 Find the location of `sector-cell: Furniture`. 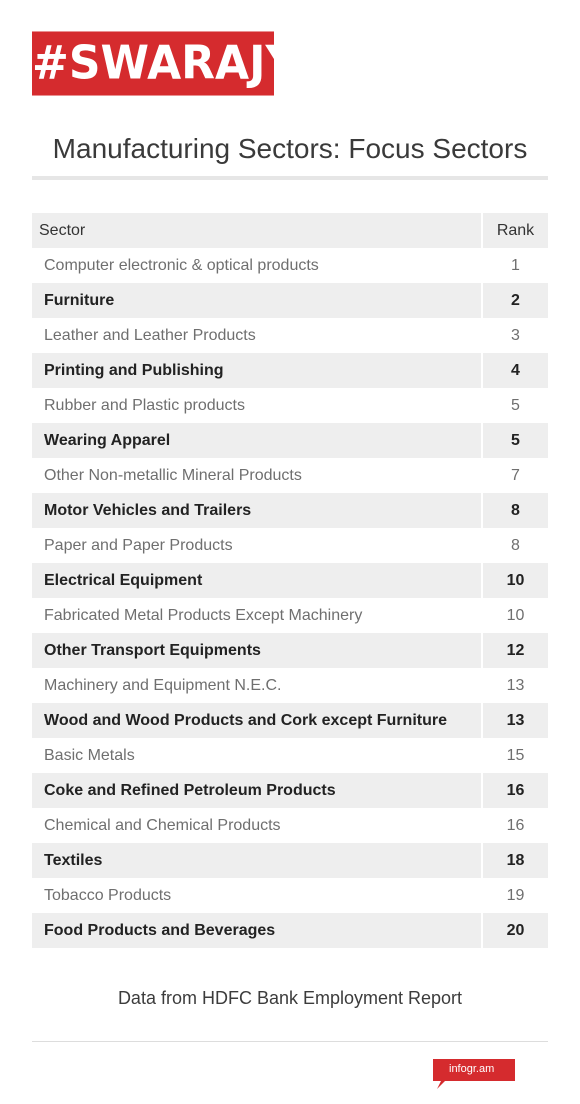

sector-cell: Furniture is located at coordinates (257, 300).